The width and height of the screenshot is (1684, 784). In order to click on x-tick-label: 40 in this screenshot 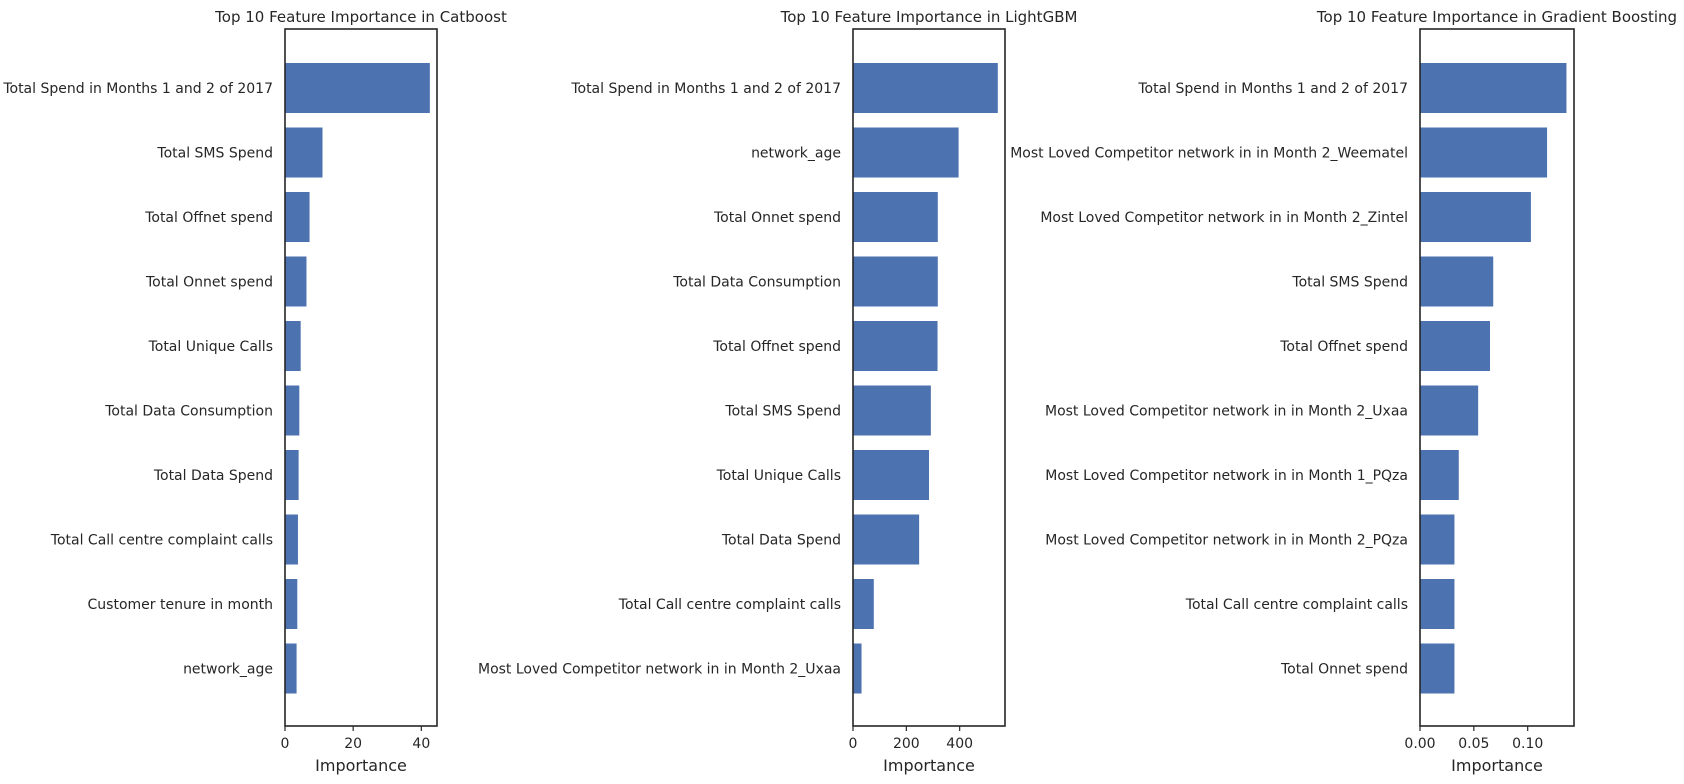, I will do `click(421, 744)`.